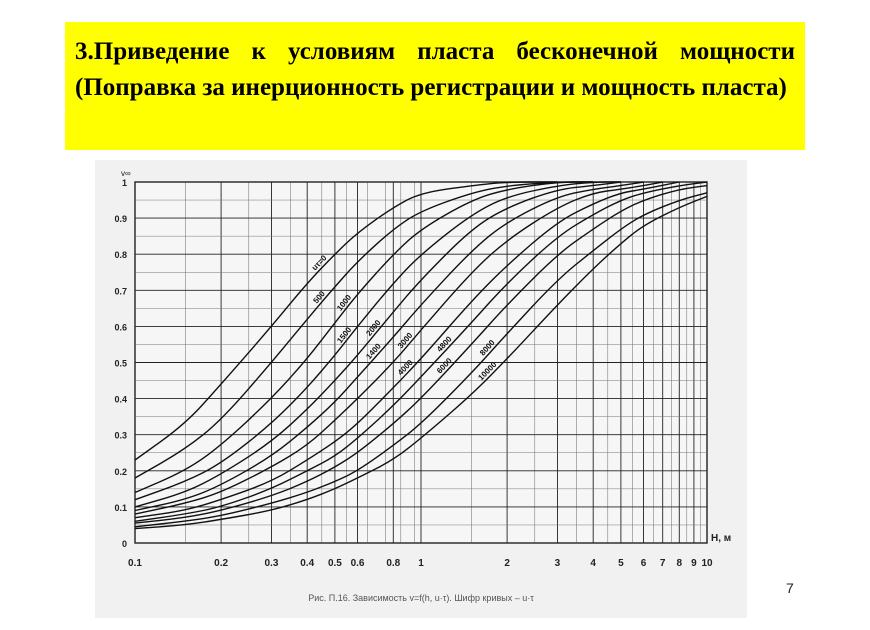 This screenshot has width=870, height=630. What do you see at coordinates (120, 472) in the screenshot?
I see `y-tick-label: 0.2` at bounding box center [120, 472].